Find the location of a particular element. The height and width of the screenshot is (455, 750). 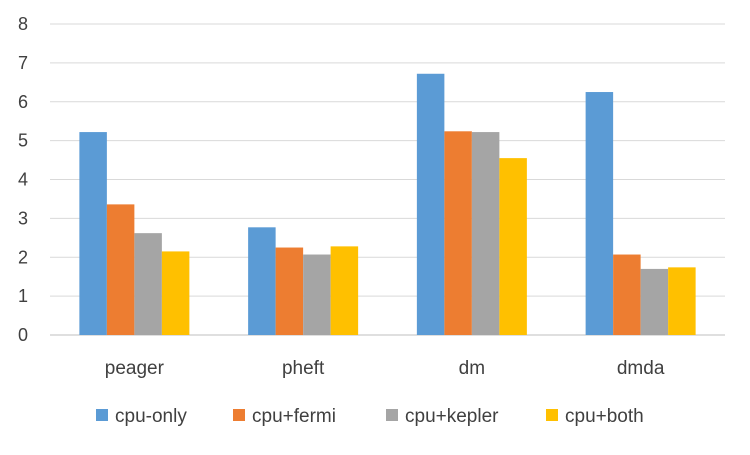

legend-label: cpu+both is located at coordinates (604, 416).